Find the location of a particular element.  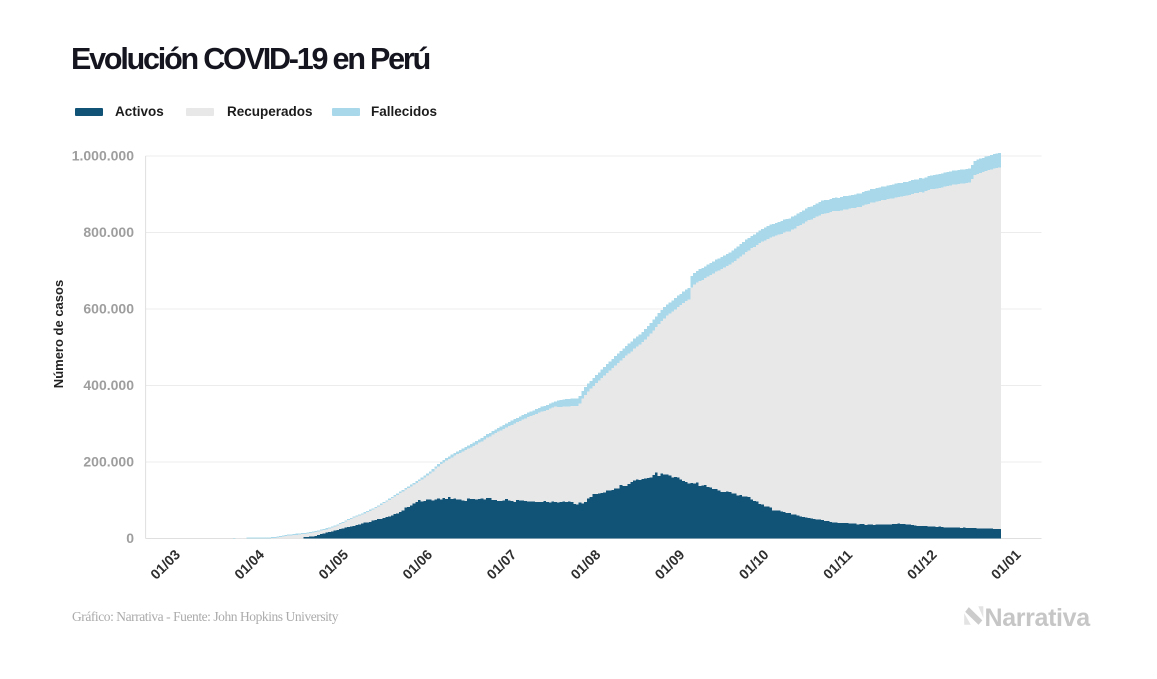

svg-text: 0 is located at coordinates (130, 538).